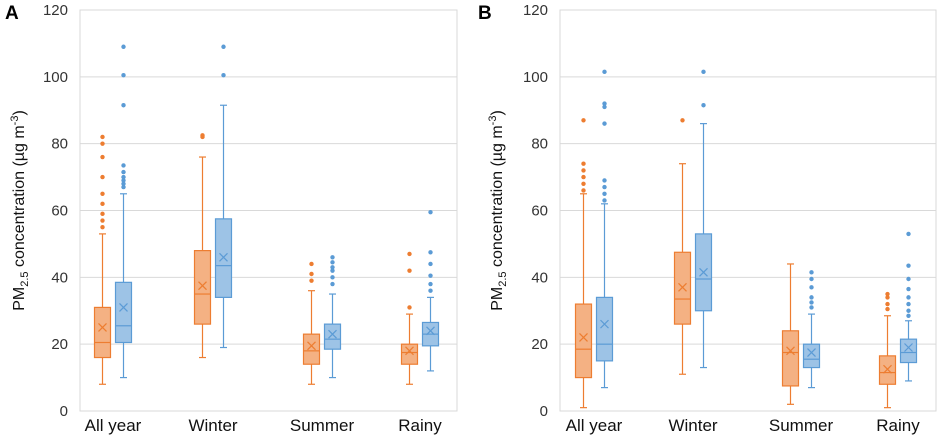  I want to click on y-tick-label: 20, so click(539, 344).